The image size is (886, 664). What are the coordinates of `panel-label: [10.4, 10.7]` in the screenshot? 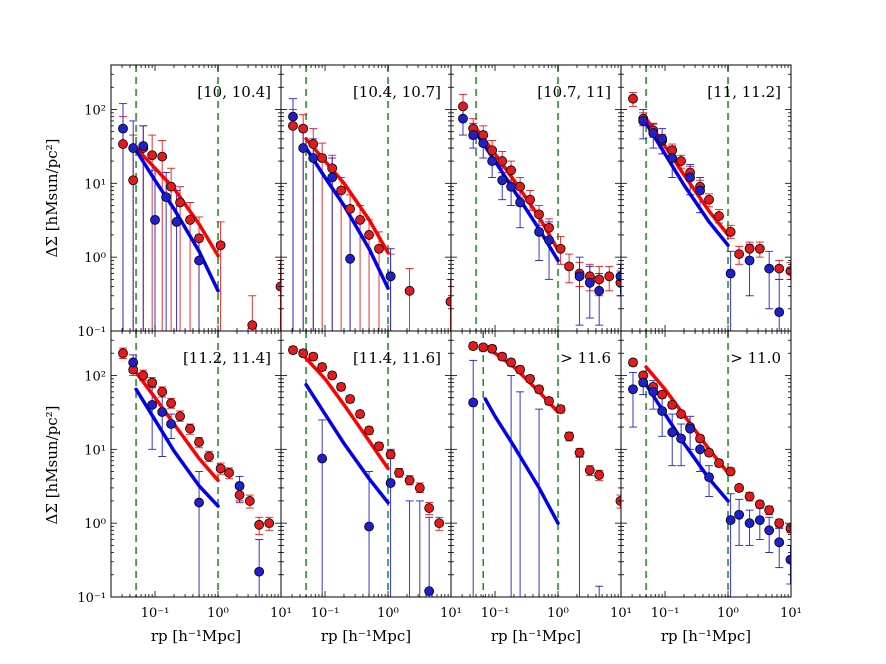 It's located at (397, 92).